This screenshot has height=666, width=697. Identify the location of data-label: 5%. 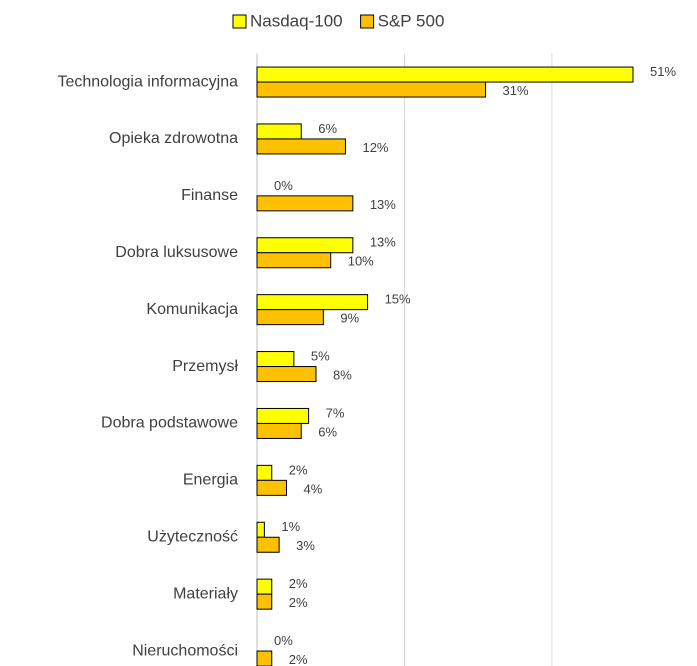
(320, 355).